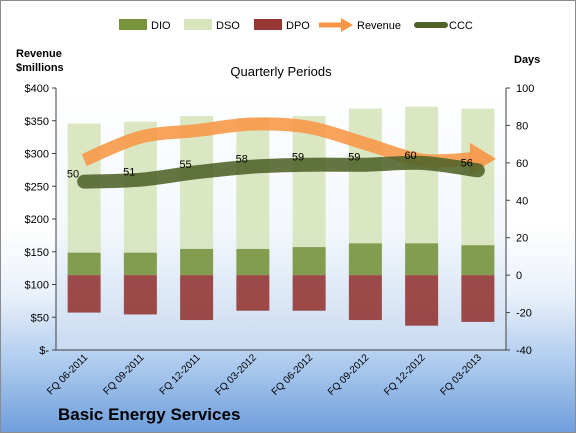 The width and height of the screenshot is (576, 433). Describe the element at coordinates (124, 374) in the screenshot. I see `x-tick-label: FQ 09-2011` at that location.